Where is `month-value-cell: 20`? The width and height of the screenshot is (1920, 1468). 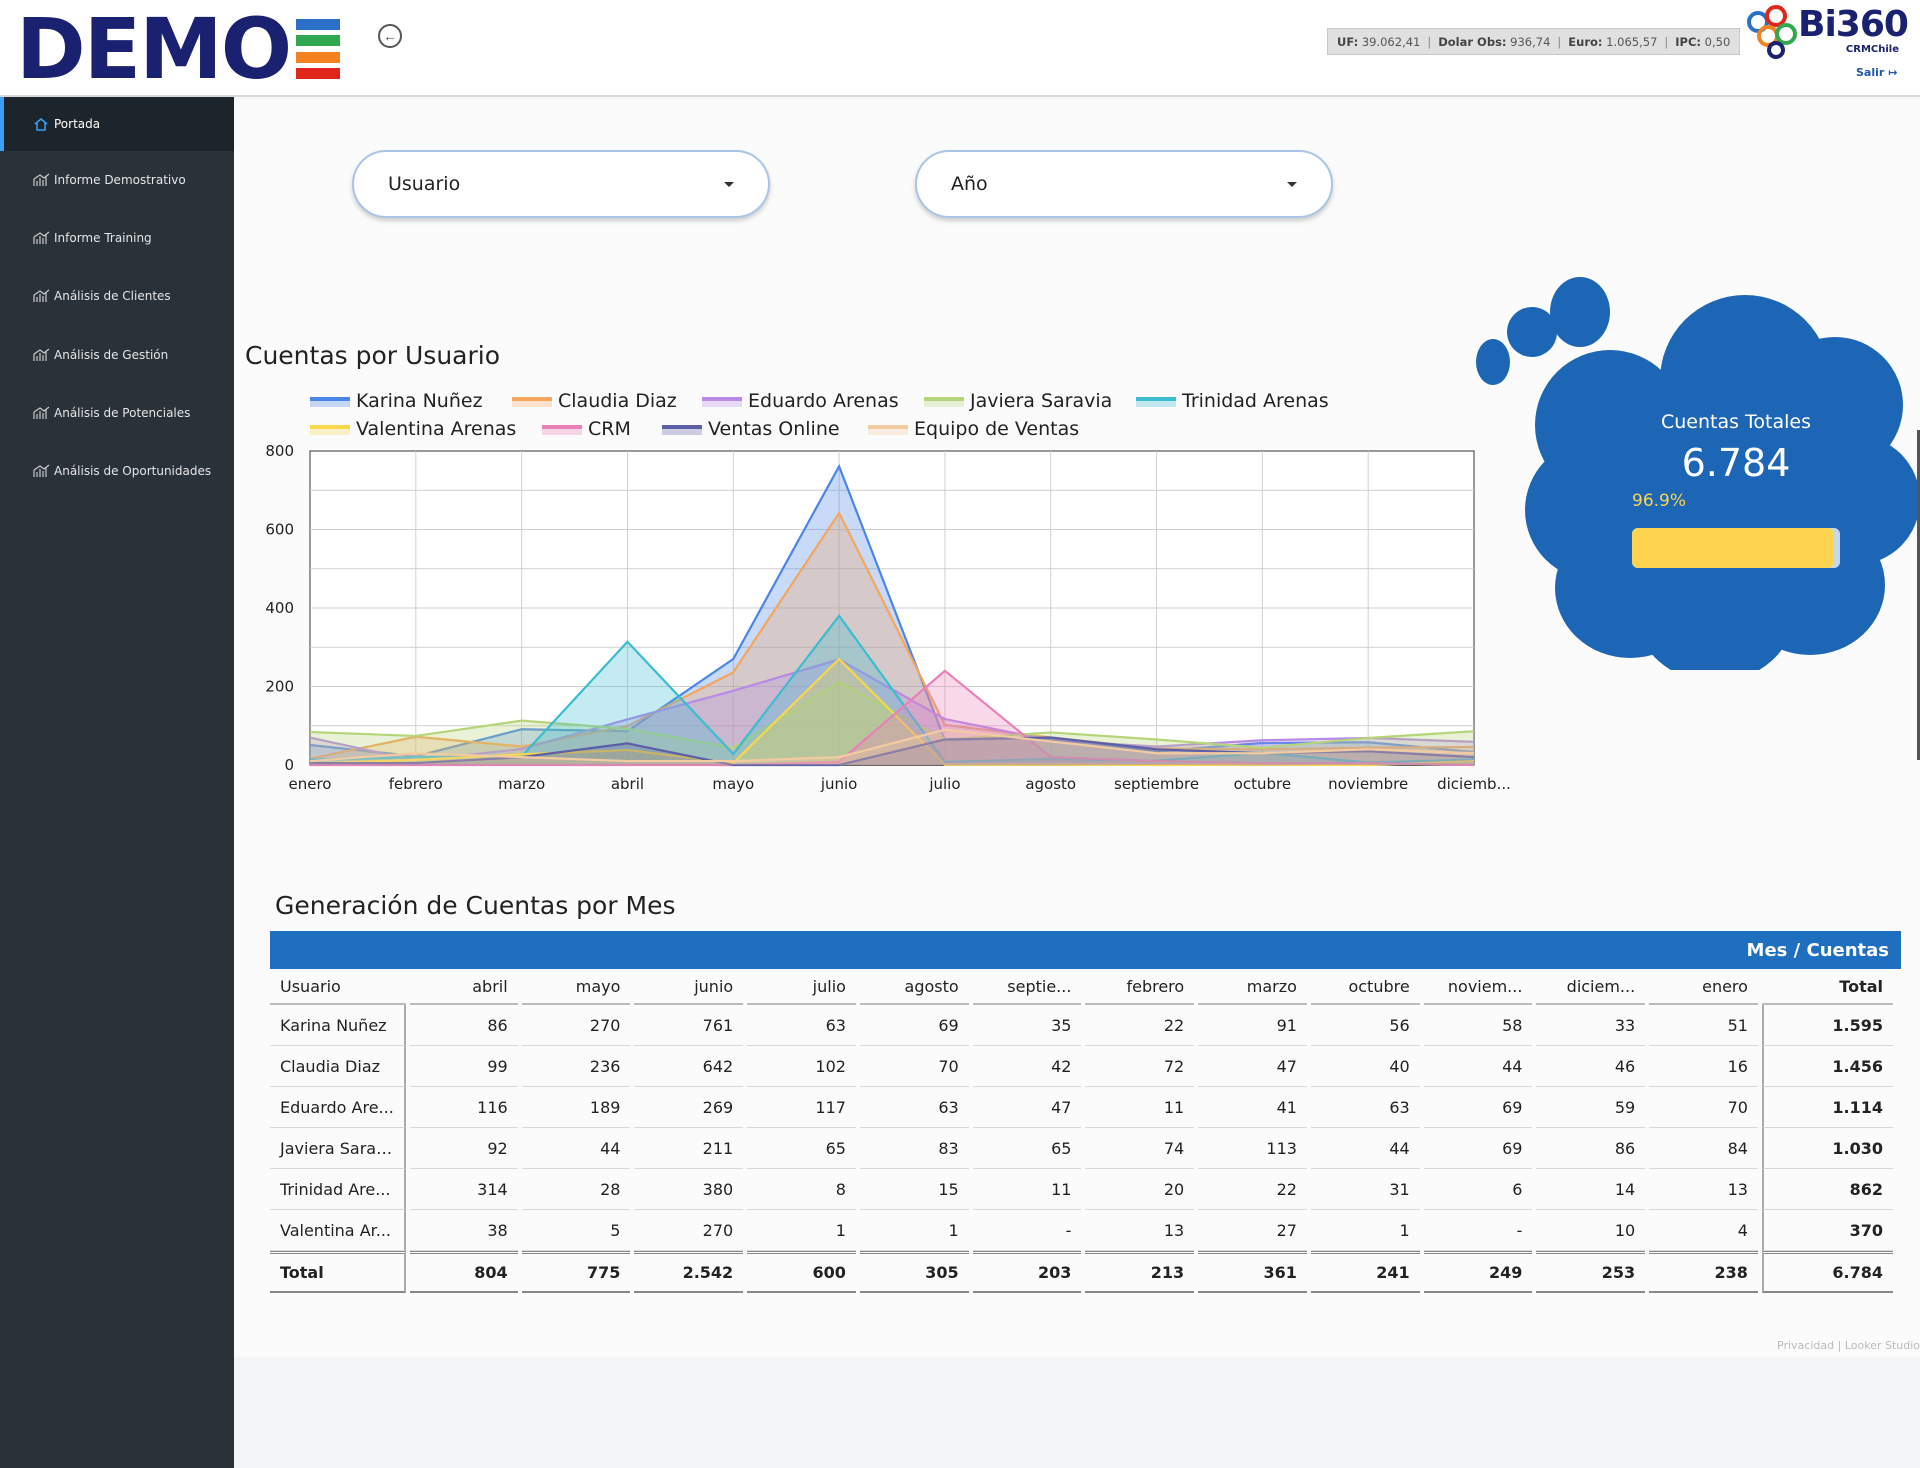 month-value-cell: 20 is located at coordinates (1140, 1189).